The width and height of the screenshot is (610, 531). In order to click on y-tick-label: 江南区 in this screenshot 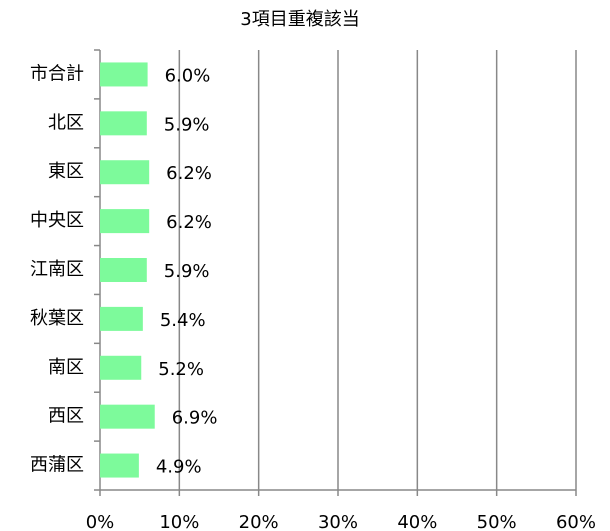, I will do `click(57, 269)`.